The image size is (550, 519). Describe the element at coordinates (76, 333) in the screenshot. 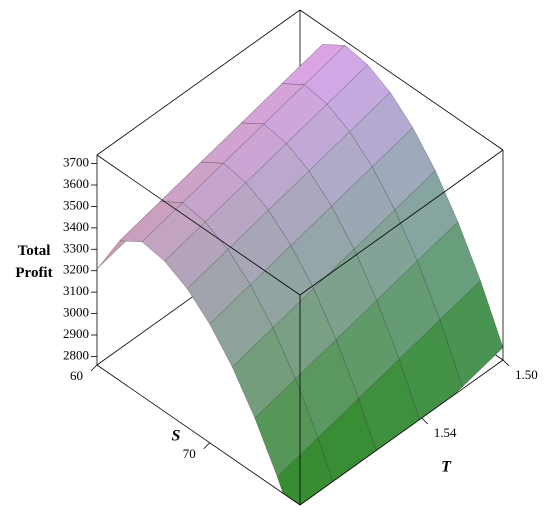

I see `z-tick-label: 2900` at that location.